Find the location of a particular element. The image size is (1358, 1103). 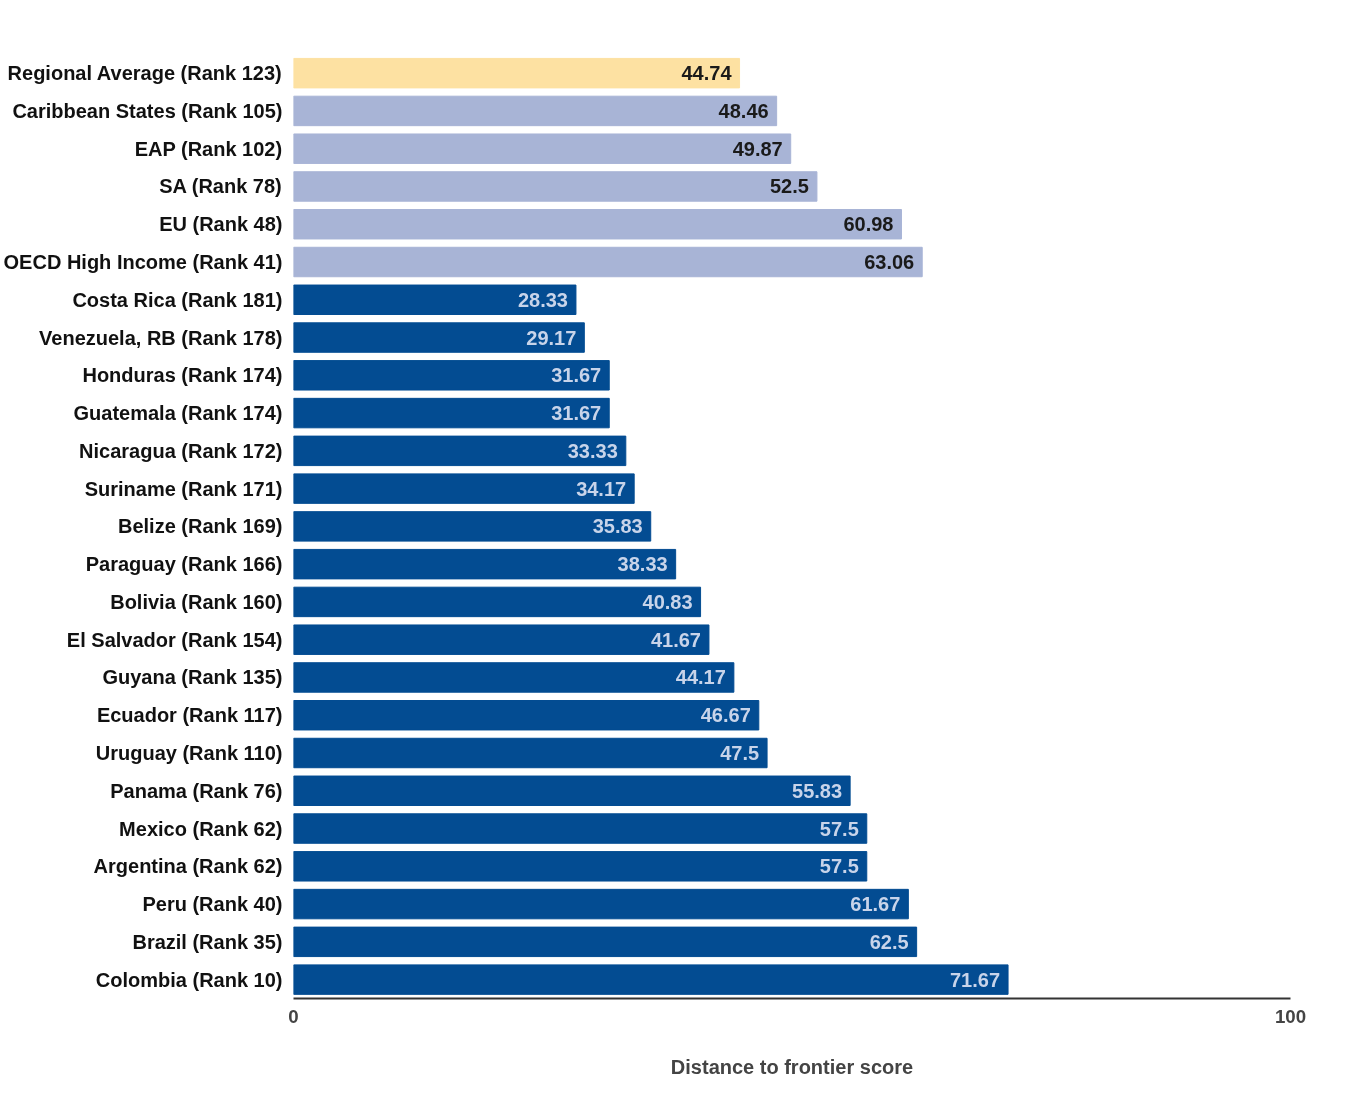

y-tick-label: Panama (Rank 76) is located at coordinates (196, 790).